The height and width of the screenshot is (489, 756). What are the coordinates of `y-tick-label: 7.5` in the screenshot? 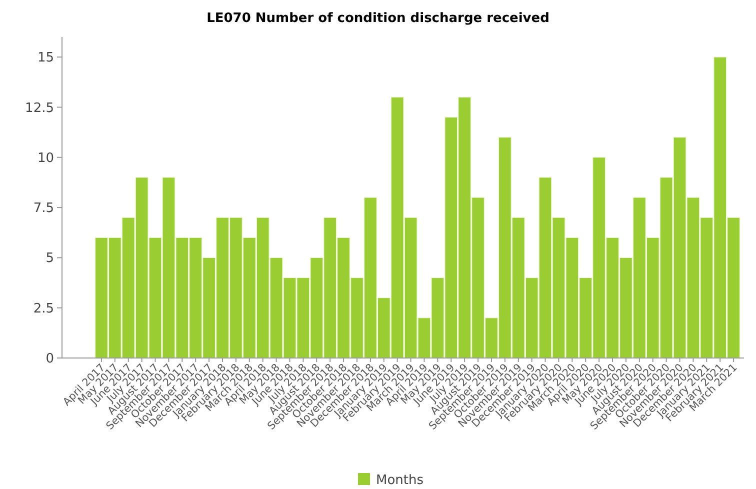 It's located at (43, 208).